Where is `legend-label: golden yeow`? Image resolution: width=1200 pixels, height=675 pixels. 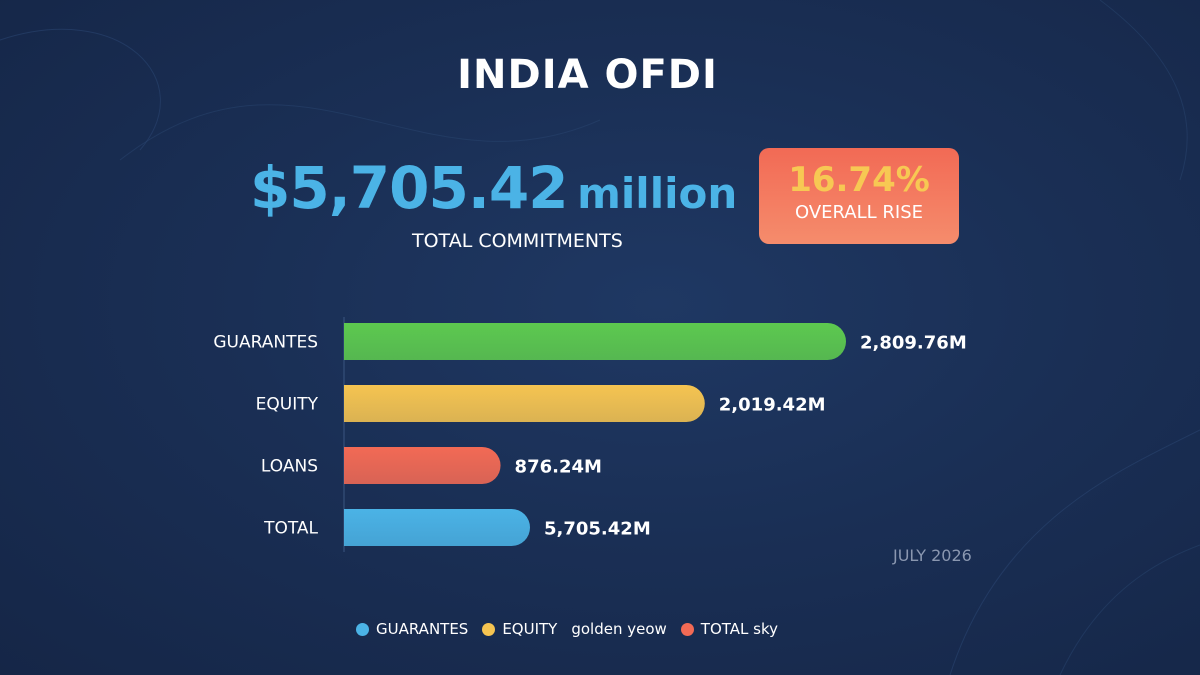 legend-label: golden yeow is located at coordinates (619, 629).